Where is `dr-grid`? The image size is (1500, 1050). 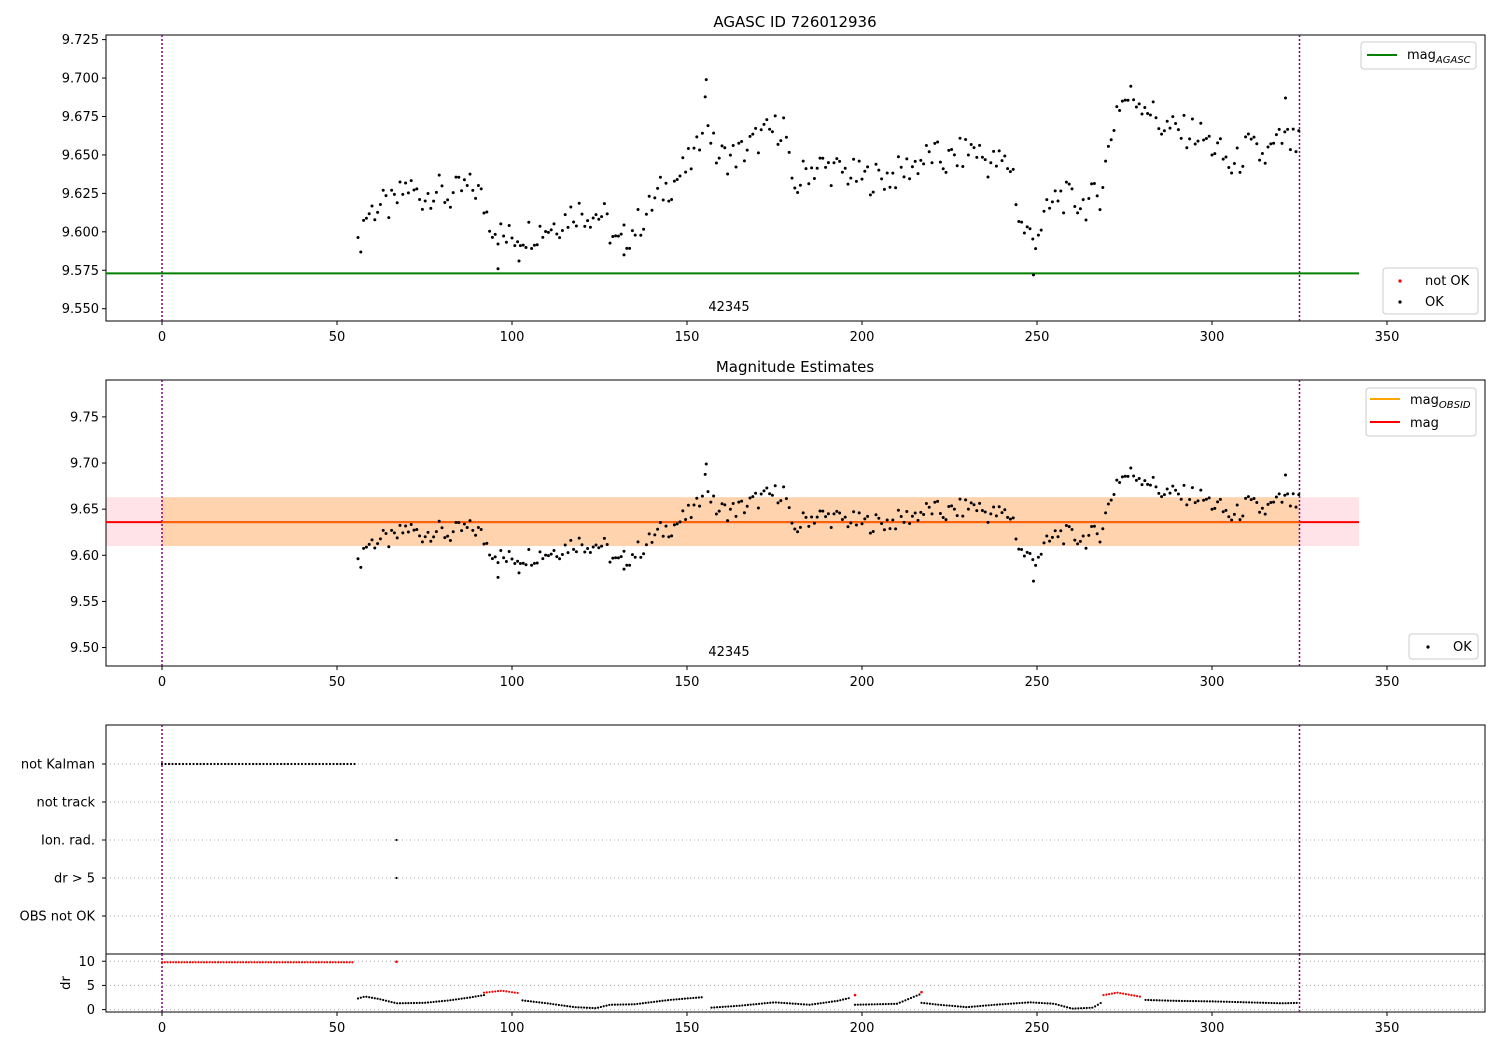 dr-grid is located at coordinates (795, 983).